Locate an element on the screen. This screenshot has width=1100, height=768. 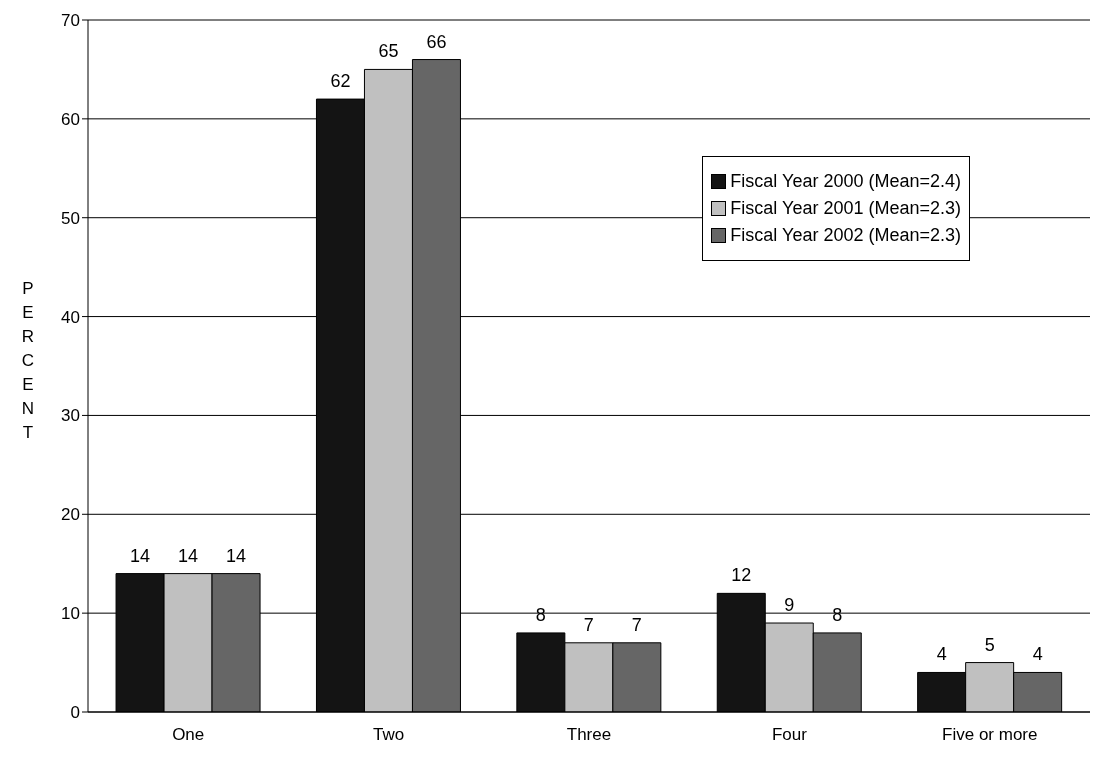
y-tick-label: 30 is located at coordinates (70, 416).